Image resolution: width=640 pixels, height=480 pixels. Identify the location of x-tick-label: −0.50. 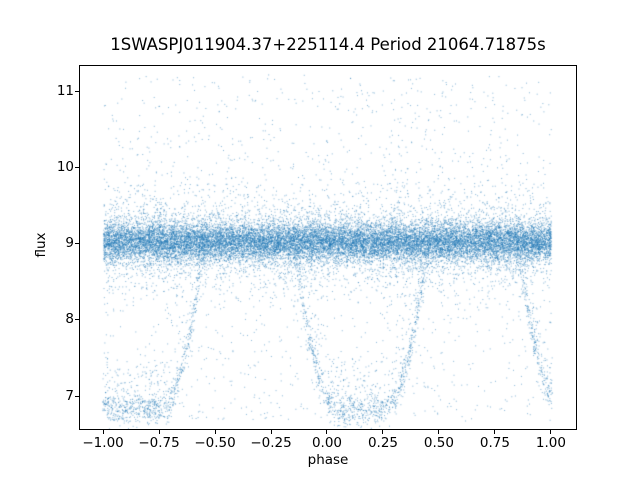
(215, 443).